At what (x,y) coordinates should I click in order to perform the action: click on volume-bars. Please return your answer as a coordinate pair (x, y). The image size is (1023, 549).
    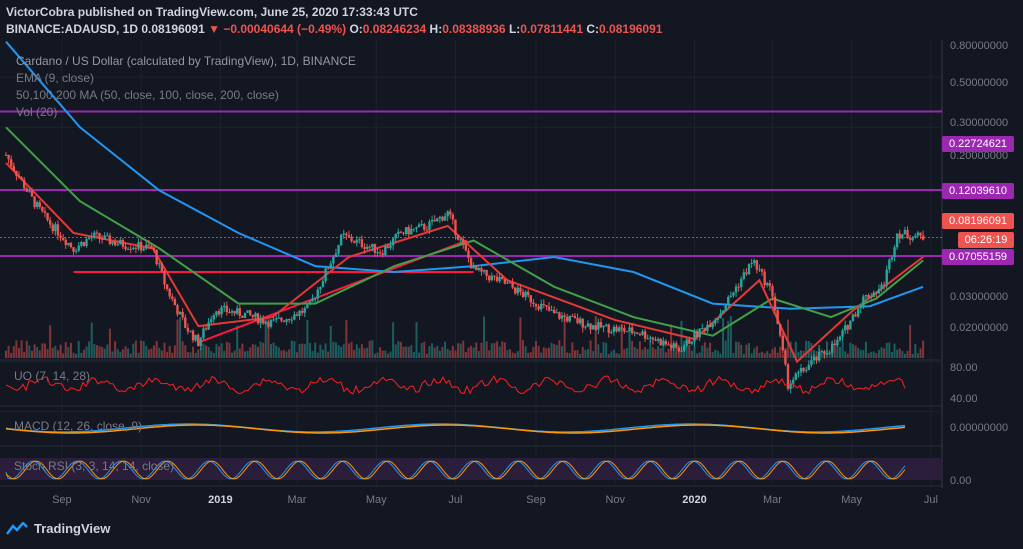
    Looking at the image, I should click on (465, 336).